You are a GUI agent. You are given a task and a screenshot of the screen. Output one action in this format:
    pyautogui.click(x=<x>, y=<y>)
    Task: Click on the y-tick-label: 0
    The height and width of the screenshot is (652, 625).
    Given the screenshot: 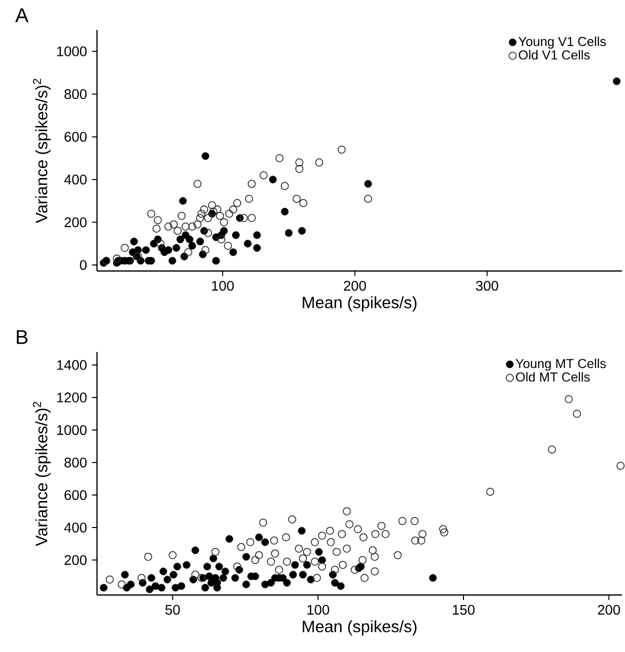 What is the action you would take?
    pyautogui.click(x=83, y=265)
    